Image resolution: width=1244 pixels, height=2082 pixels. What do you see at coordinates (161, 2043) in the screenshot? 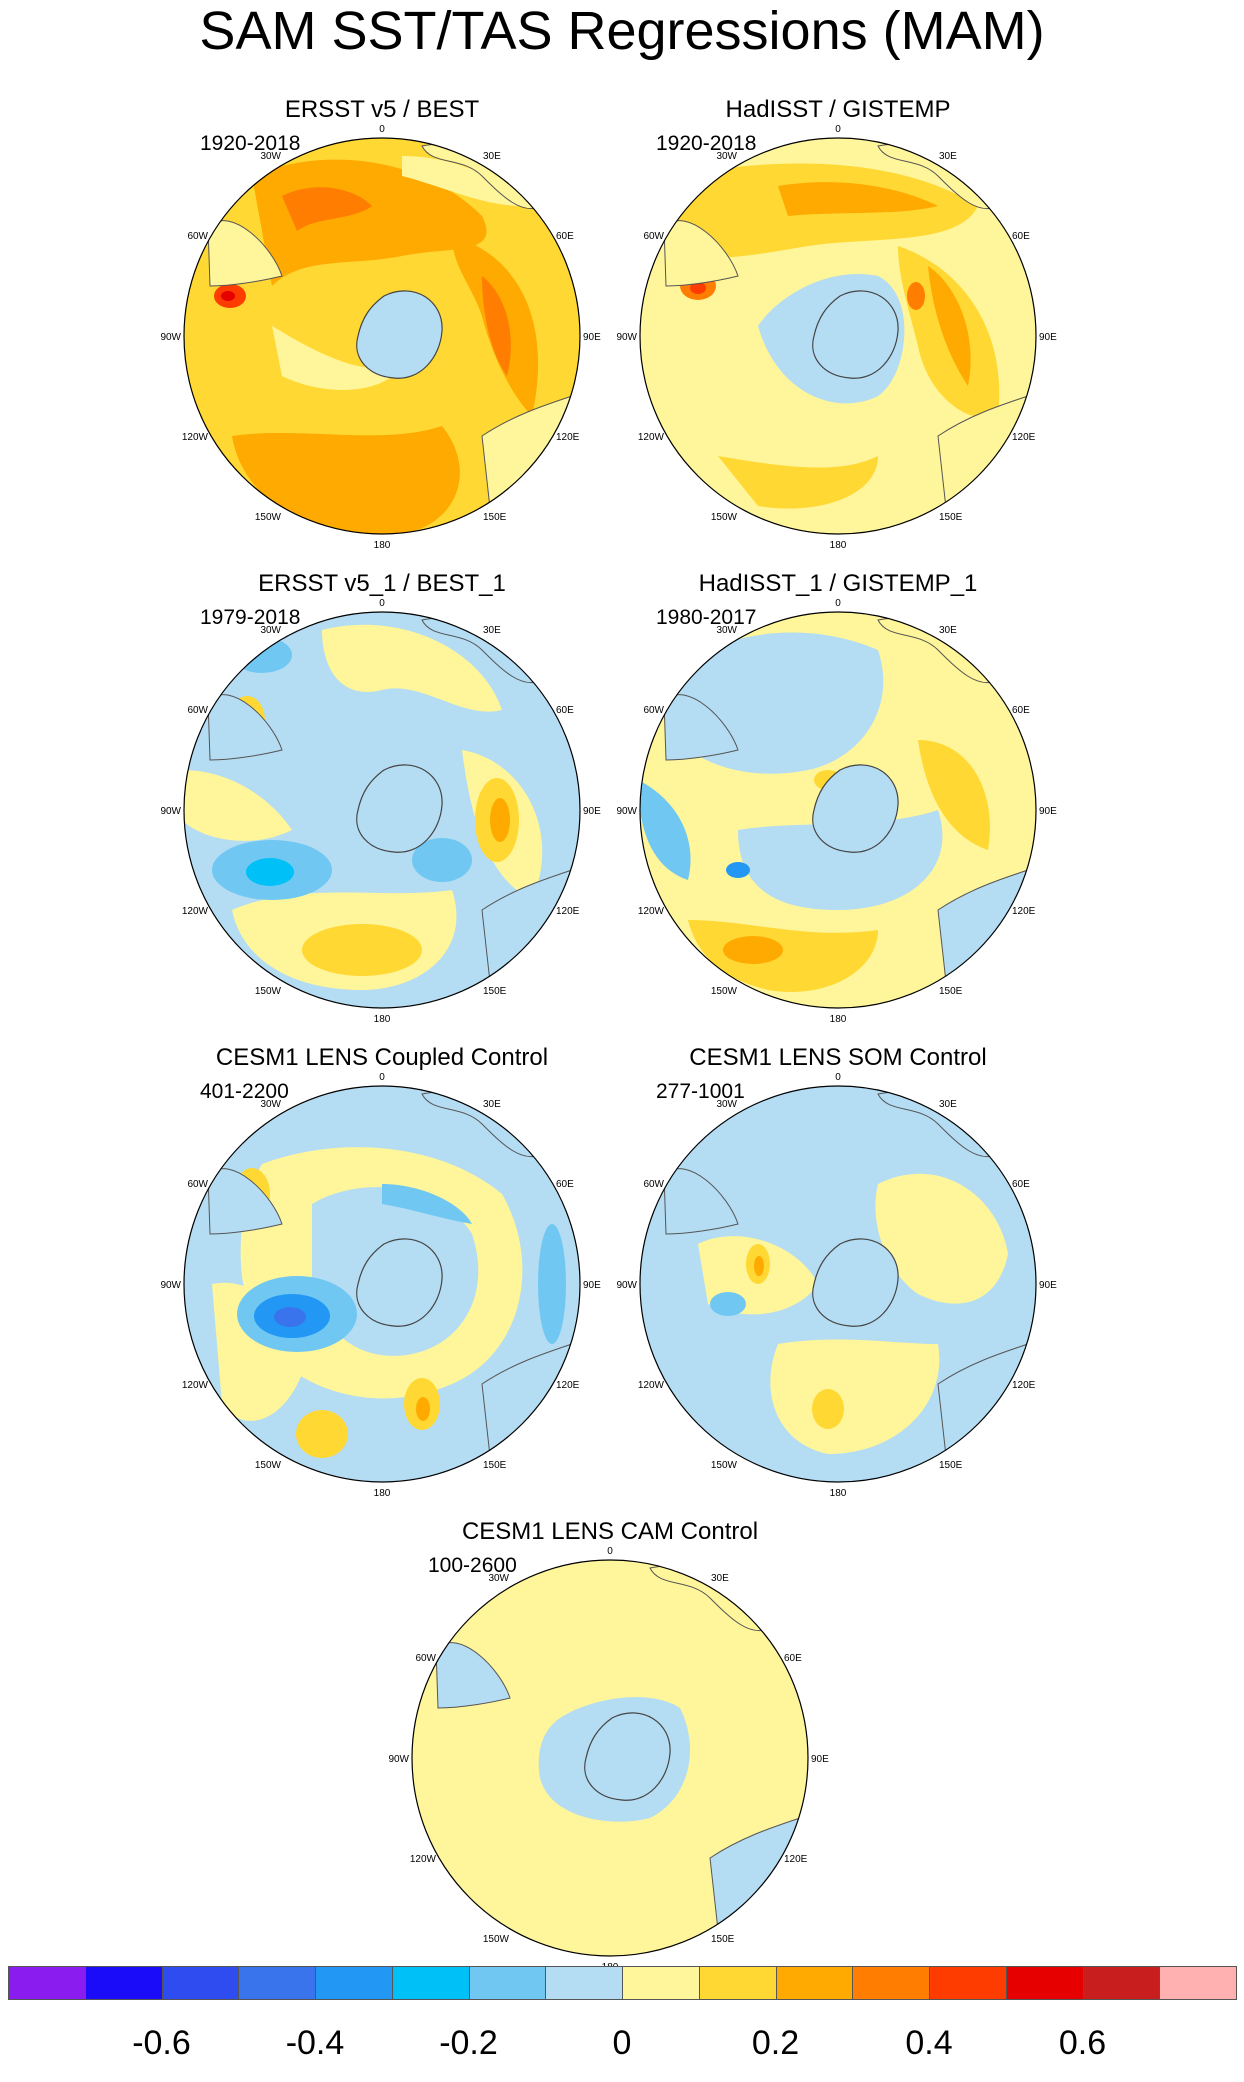
I see `colorbar-tick-label: -0.6` at bounding box center [161, 2043].